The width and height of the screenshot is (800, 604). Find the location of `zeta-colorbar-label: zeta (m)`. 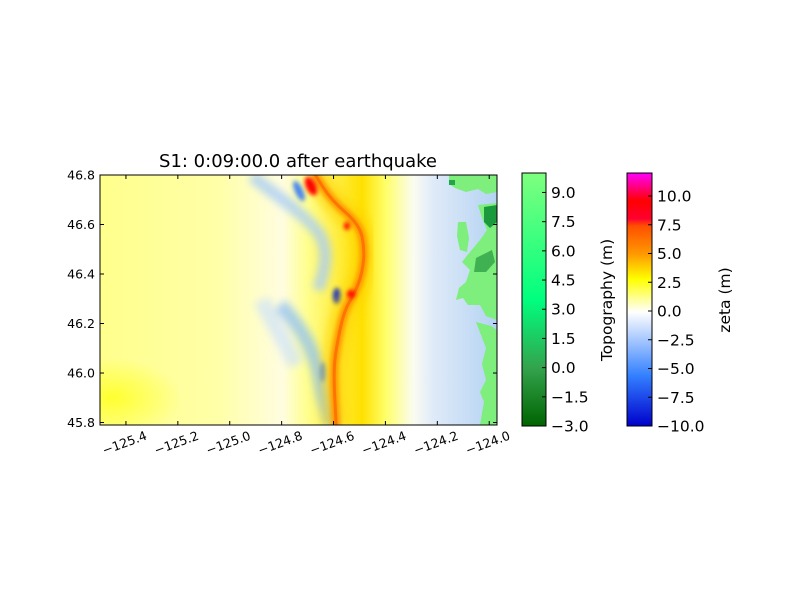

zeta-colorbar-label: zeta (m) is located at coordinates (725, 299).